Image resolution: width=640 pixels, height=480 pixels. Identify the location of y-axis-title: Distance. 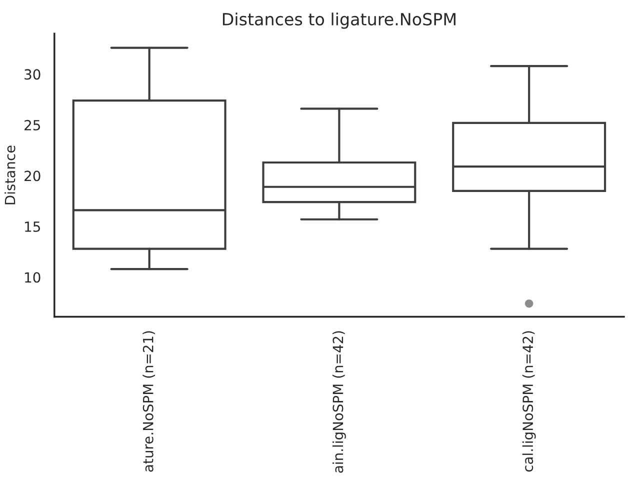
(10, 175).